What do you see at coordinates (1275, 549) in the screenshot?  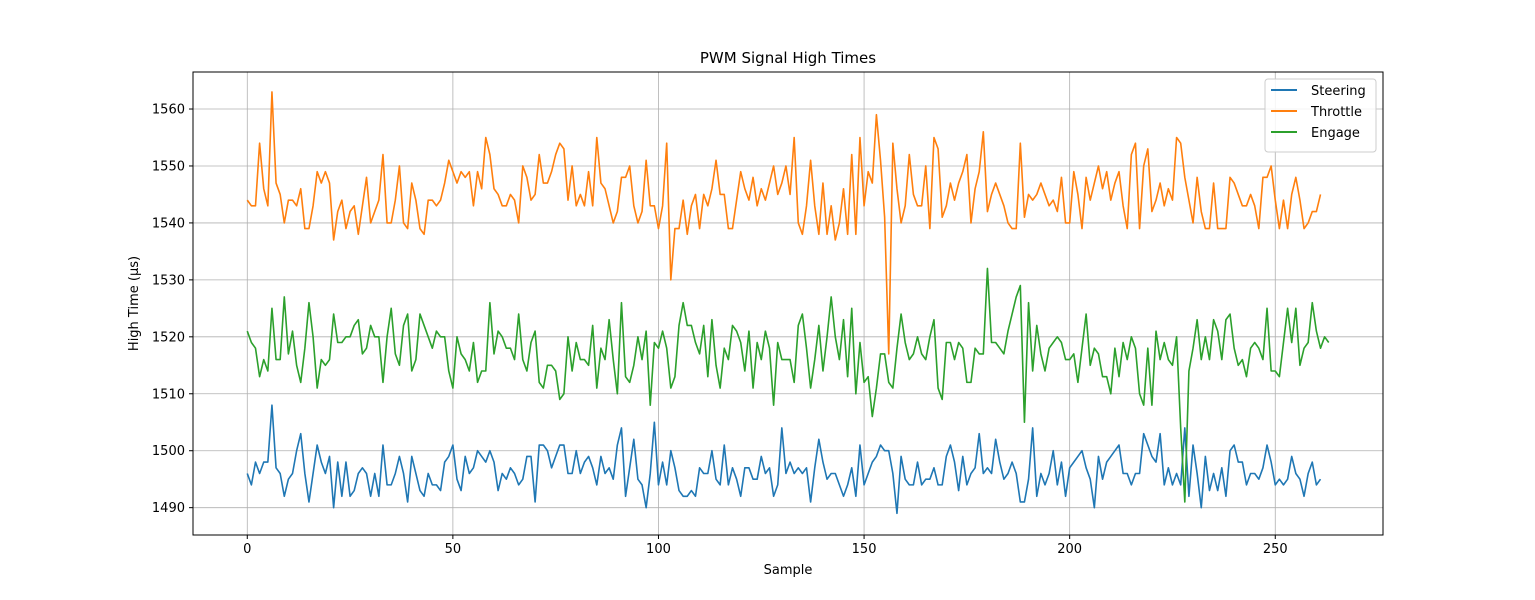 I see `x-tick-label: 250` at bounding box center [1275, 549].